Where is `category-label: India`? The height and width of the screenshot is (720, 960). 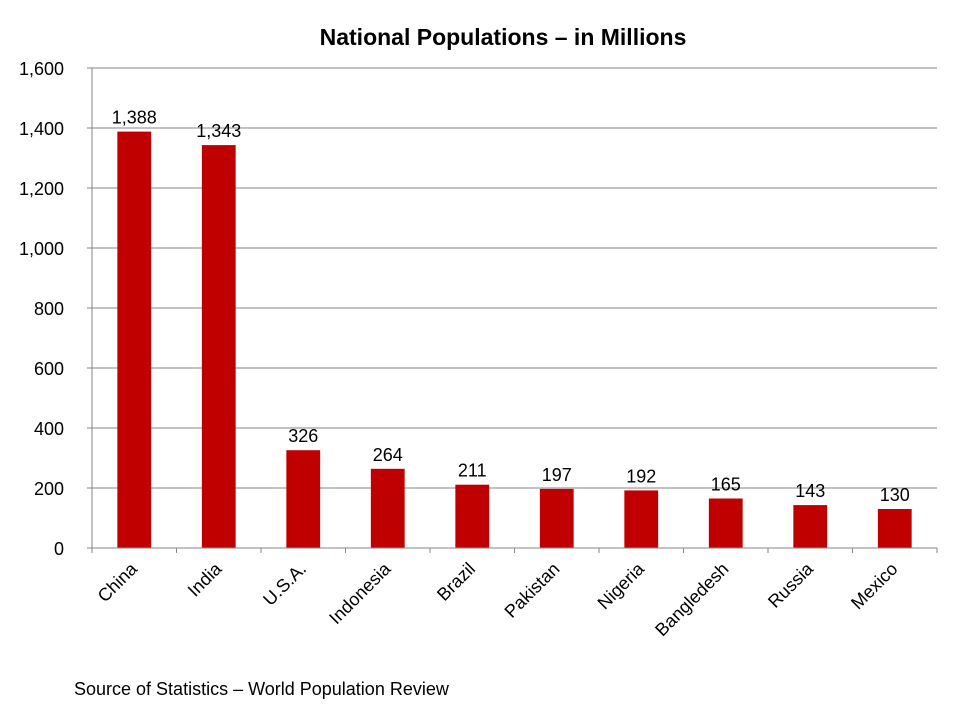 category-label: India is located at coordinates (205, 579).